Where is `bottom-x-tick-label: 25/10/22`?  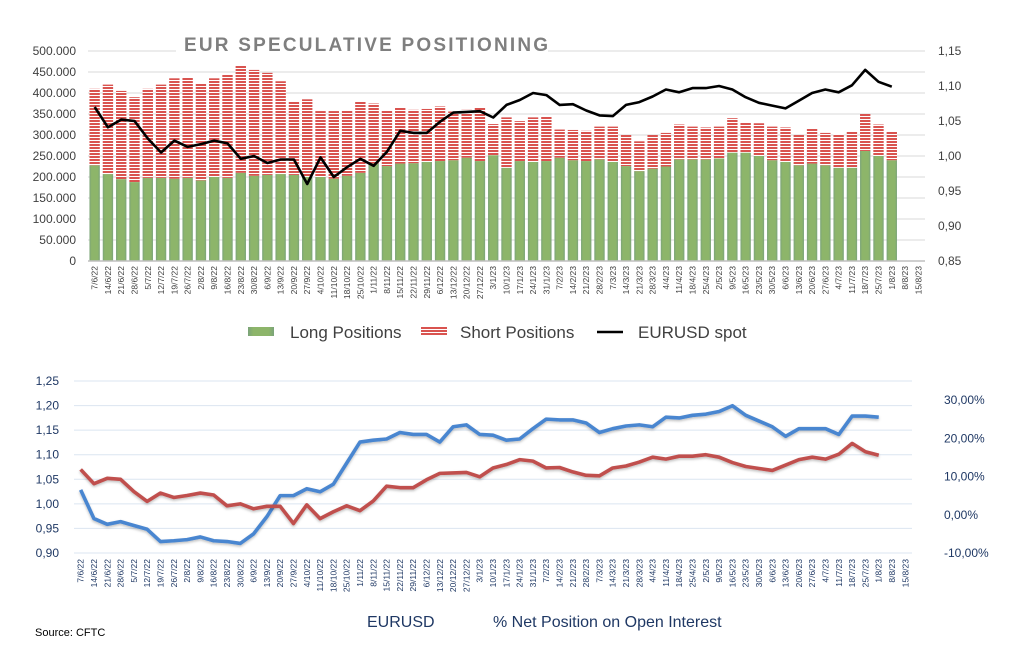
bottom-x-tick-label: 25/10/22 is located at coordinates (347, 575).